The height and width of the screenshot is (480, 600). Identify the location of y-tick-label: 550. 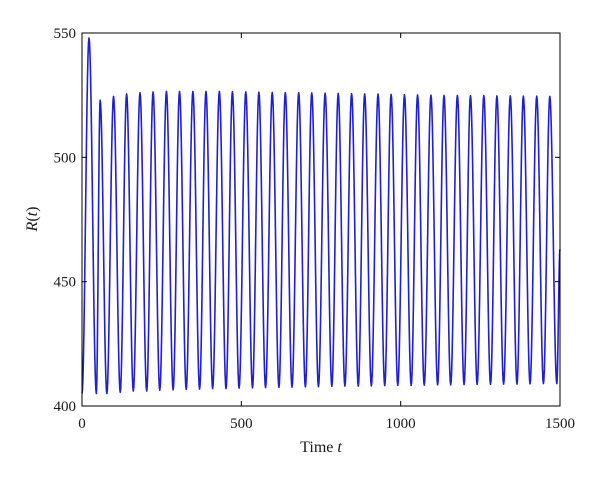
(65, 34).